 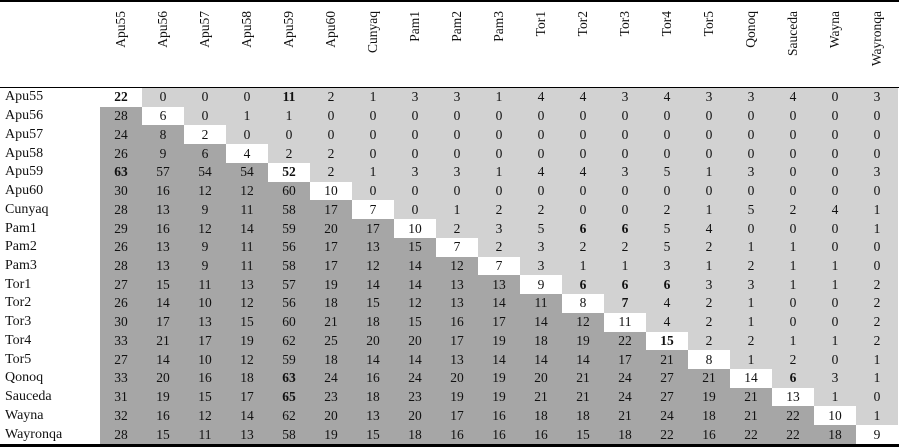 What do you see at coordinates (205, 247) in the screenshot?
I see `matrix-cell: 9` at bounding box center [205, 247].